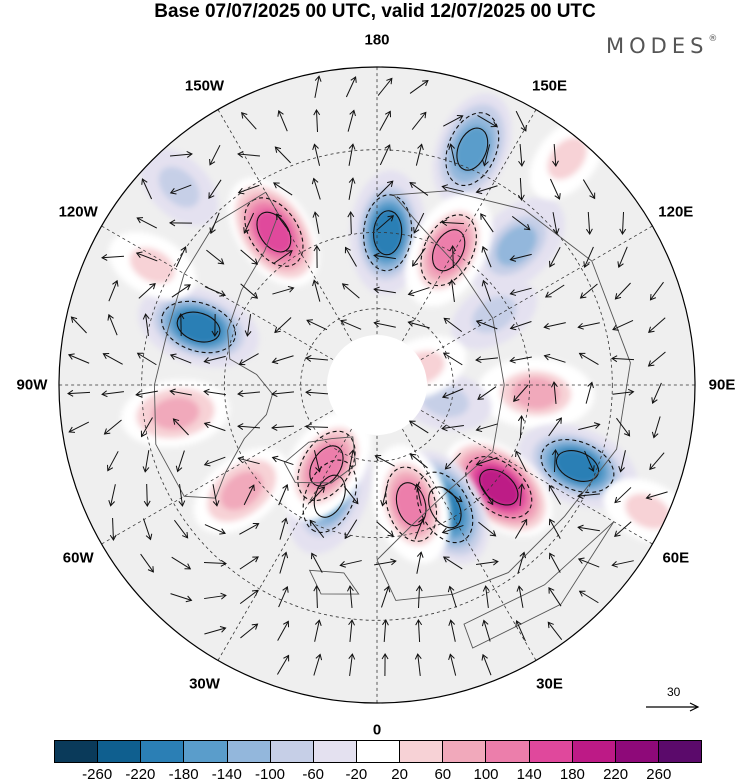 The image size is (750, 784). Describe the element at coordinates (549, 86) in the screenshot. I see `longitude-label: 150E` at that location.